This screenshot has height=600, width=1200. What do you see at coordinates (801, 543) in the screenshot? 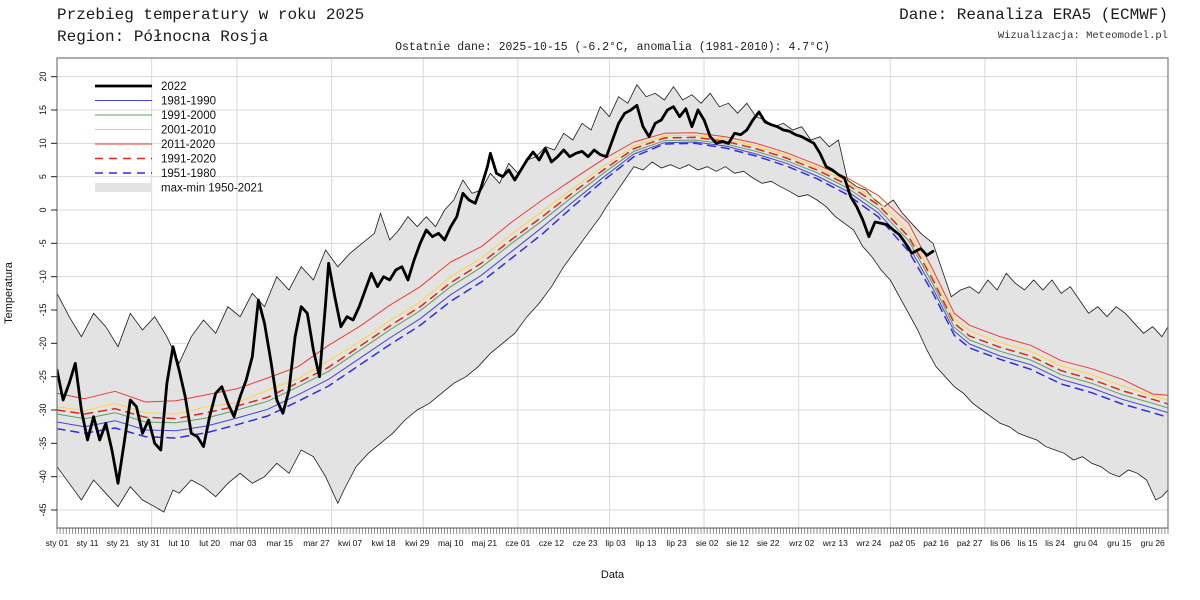
I see `x-tick-label: wrz 02` at bounding box center [801, 543].